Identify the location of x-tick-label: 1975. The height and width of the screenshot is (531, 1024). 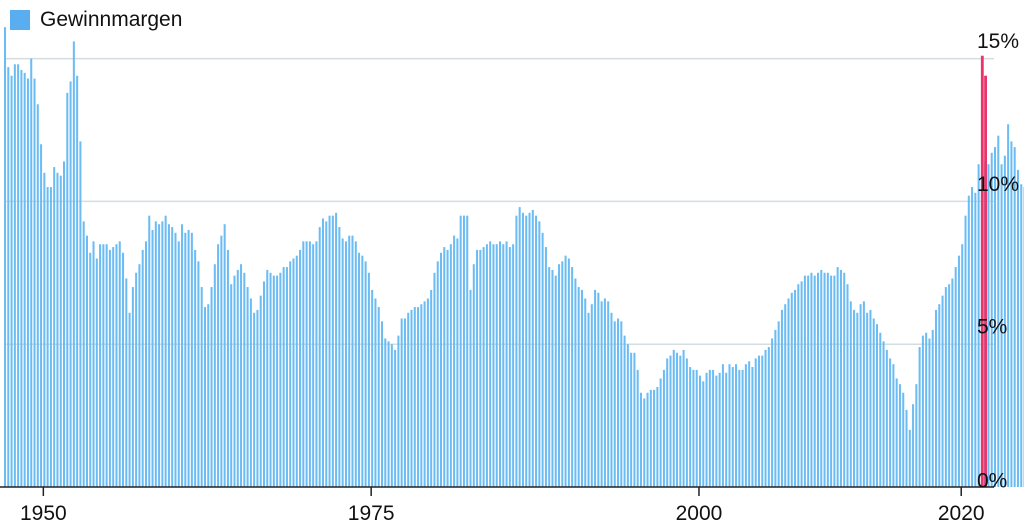
(371, 513).